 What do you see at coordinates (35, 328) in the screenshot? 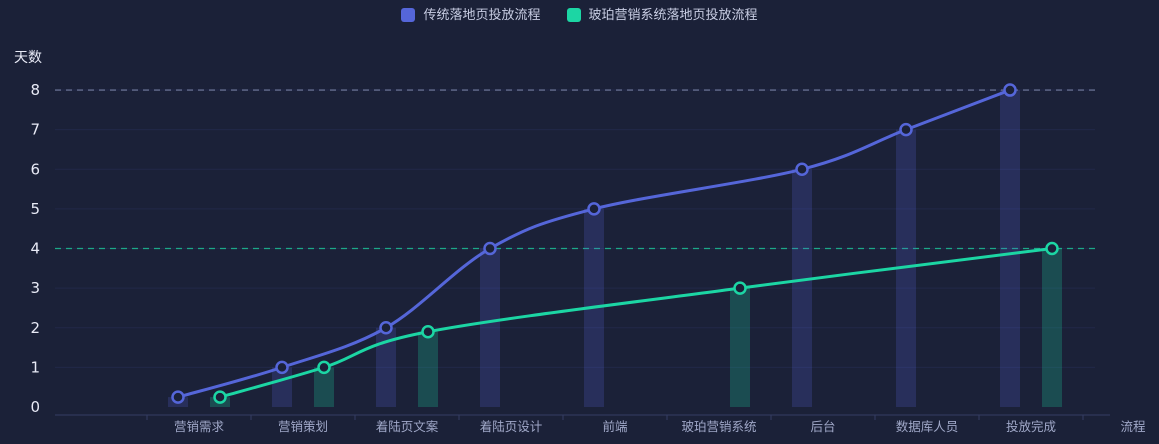
I see `y-tick-label-2: 2` at bounding box center [35, 328].